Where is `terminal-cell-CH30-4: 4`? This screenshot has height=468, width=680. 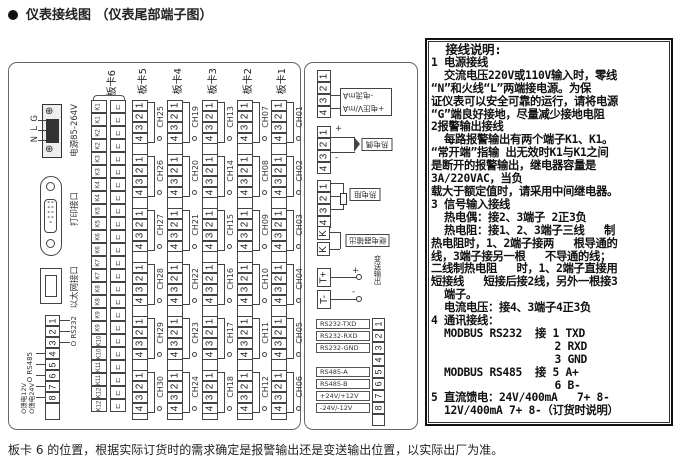 terminal-cell-CH30-4: 4 is located at coordinates (140, 408).